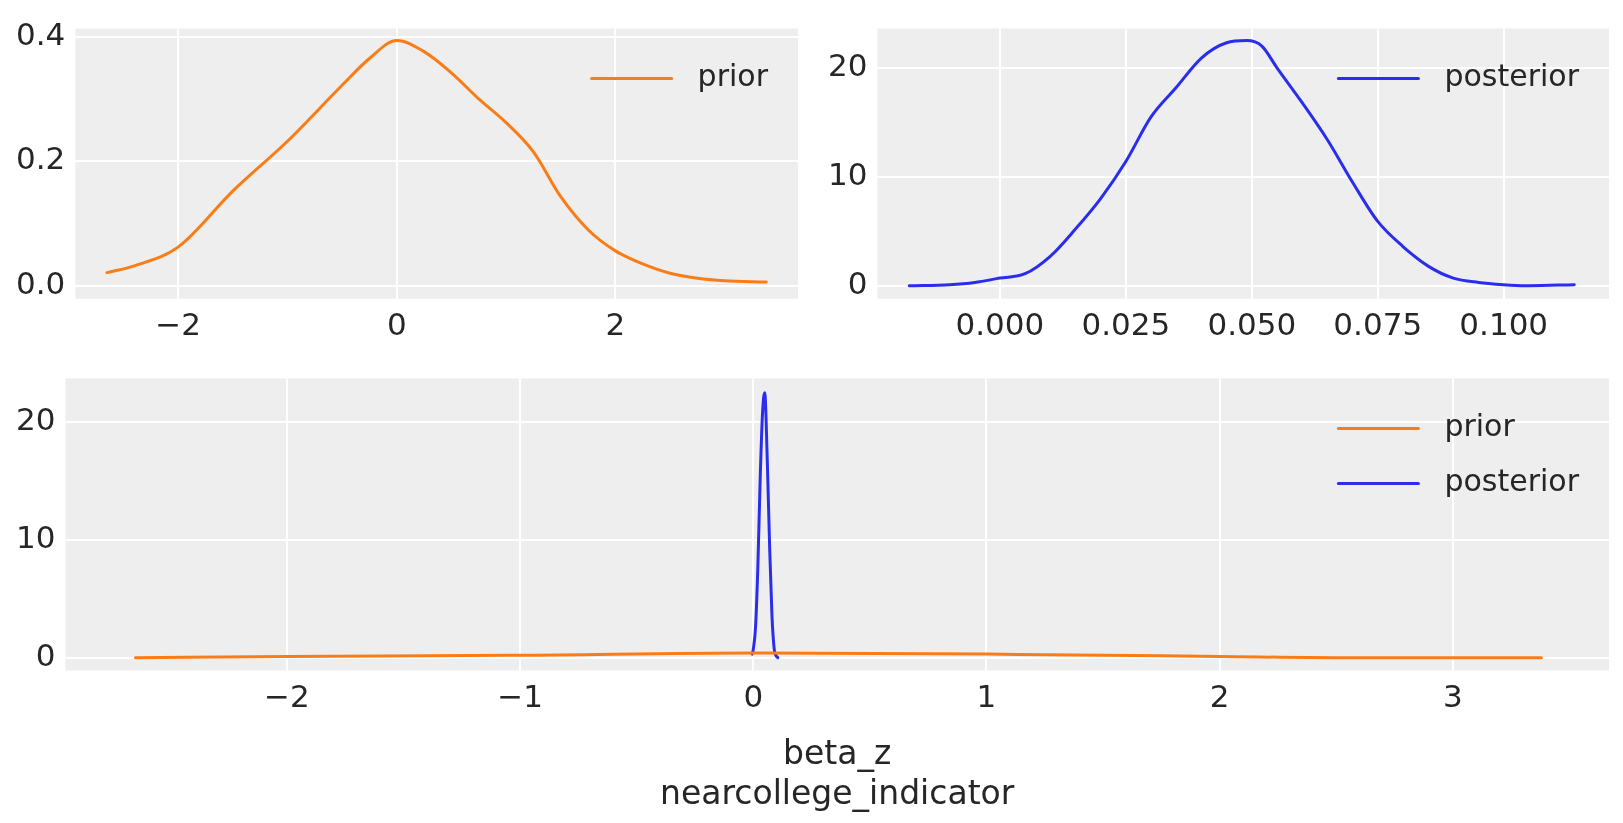 The height and width of the screenshot is (823, 1623). Describe the element at coordinates (1252, 324) in the screenshot. I see `x-tick-label: 0.050` at that location.